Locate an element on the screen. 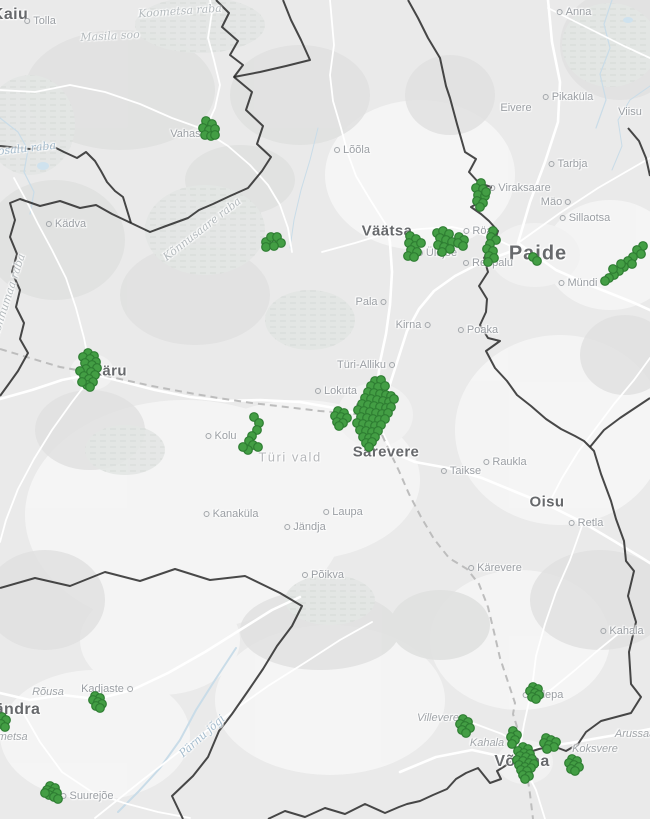 The width and height of the screenshot is (650, 819). place-label: Kaiu is located at coordinates (14, 15).